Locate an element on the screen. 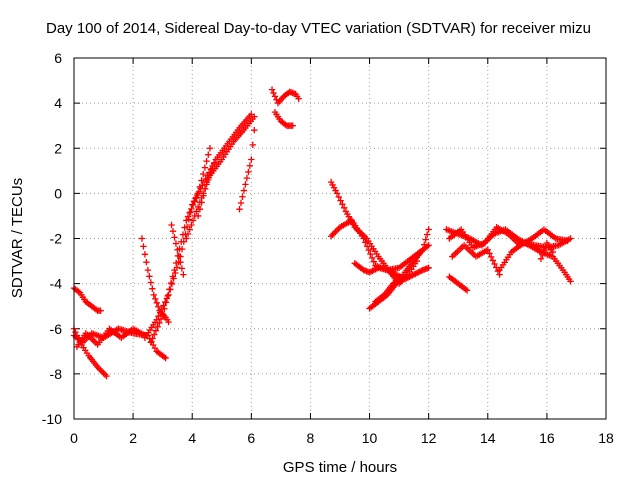 The width and height of the screenshot is (640, 480). y-tick-label: -2 is located at coordinates (56, 239).